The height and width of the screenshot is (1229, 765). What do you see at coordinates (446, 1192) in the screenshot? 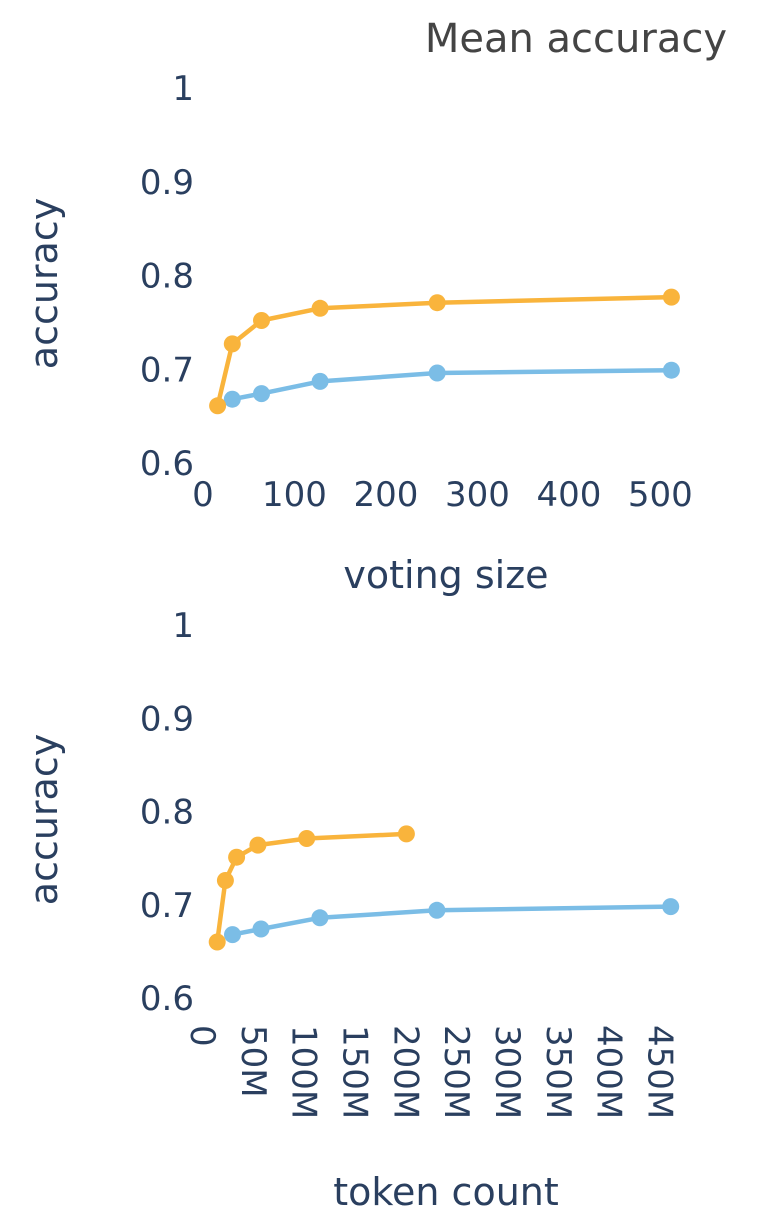
I see `x-axis-title: token count` at bounding box center [446, 1192].